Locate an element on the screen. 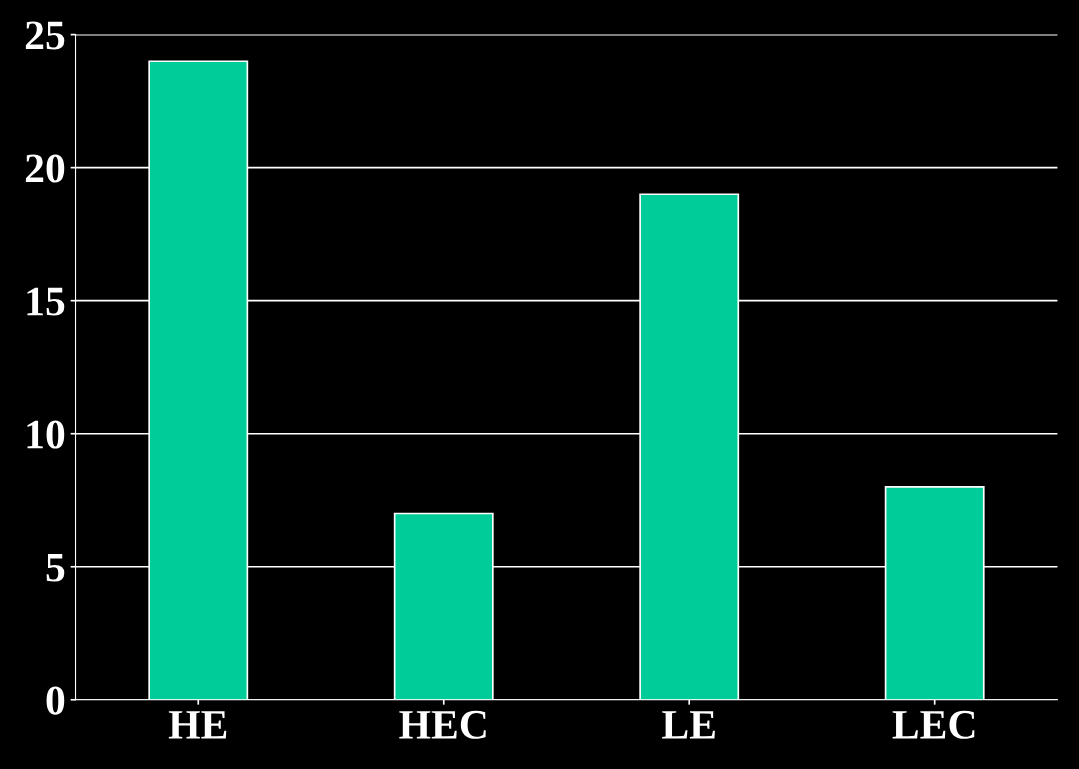 The width and height of the screenshot is (1079, 769). y-tick-label: 5 is located at coordinates (55, 567).